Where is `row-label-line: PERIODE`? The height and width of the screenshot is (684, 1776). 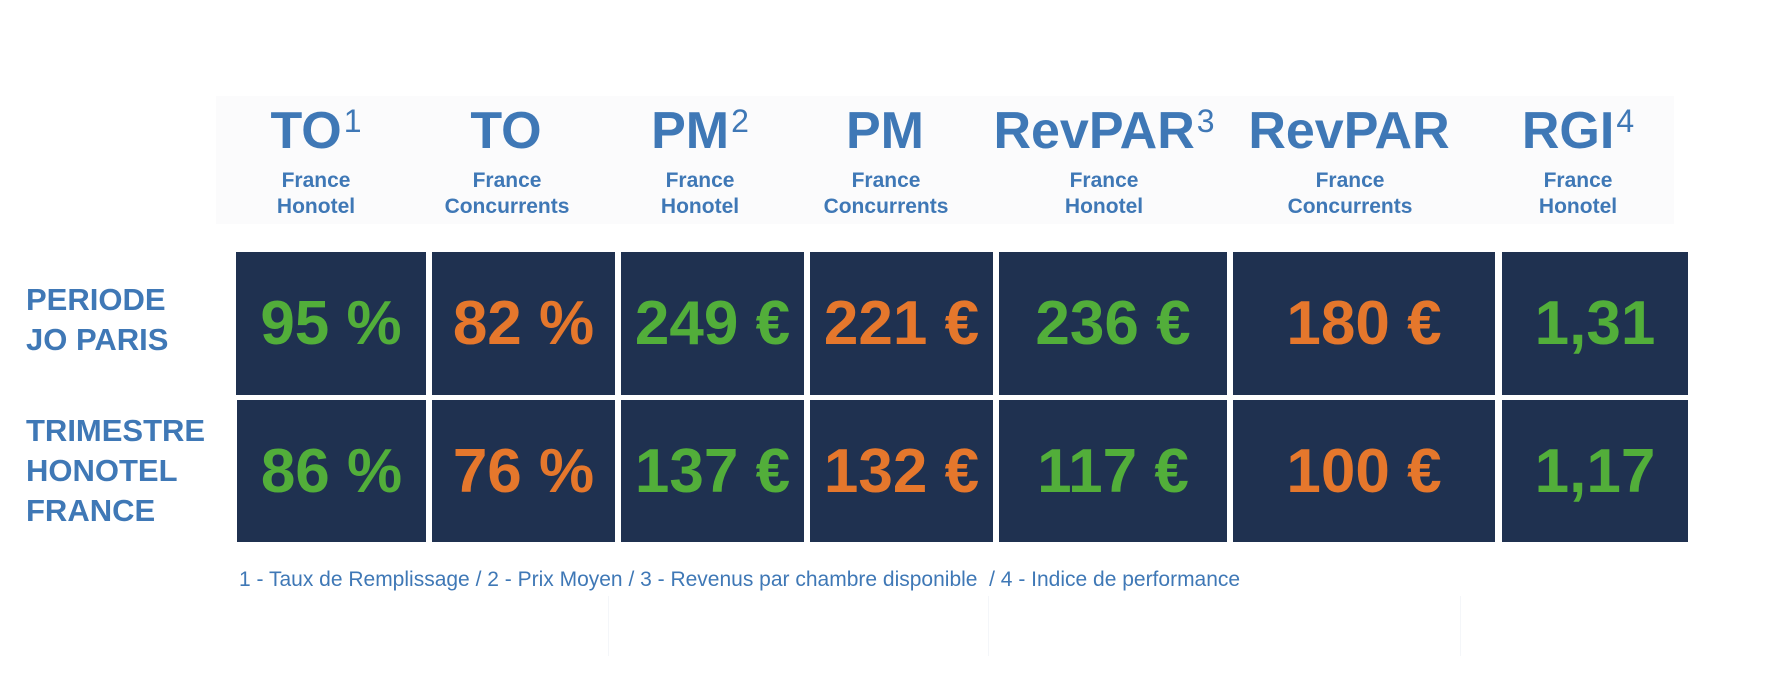 row-label-line: PERIODE is located at coordinates (96, 299).